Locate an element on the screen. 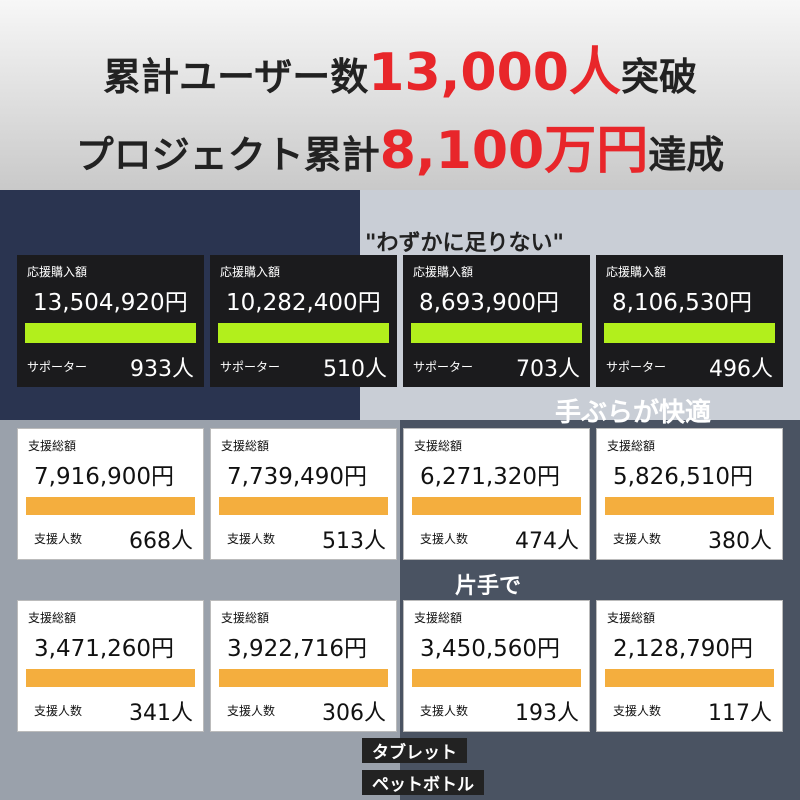 This screenshot has width=800, height=800. stat-card: 支援総額 3,922,716円支援人数 306人 is located at coordinates (303, 666).